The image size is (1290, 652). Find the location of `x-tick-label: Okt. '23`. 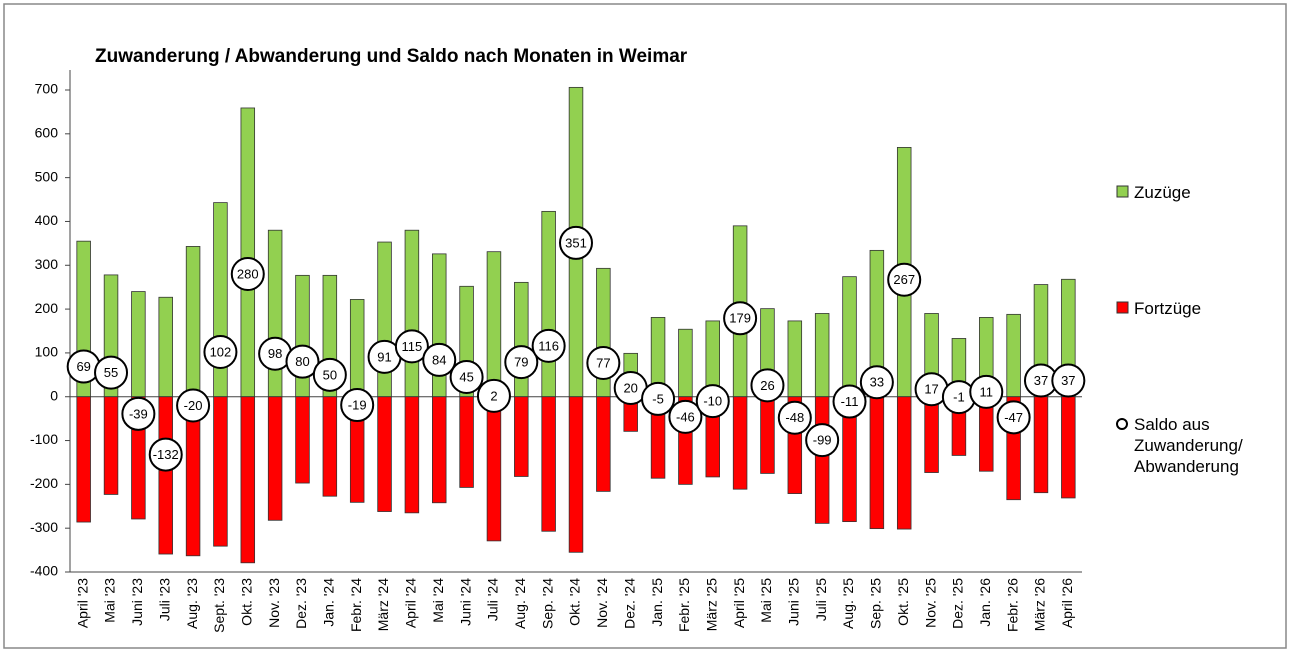

x-tick-label: Okt. '23 is located at coordinates (246, 602).